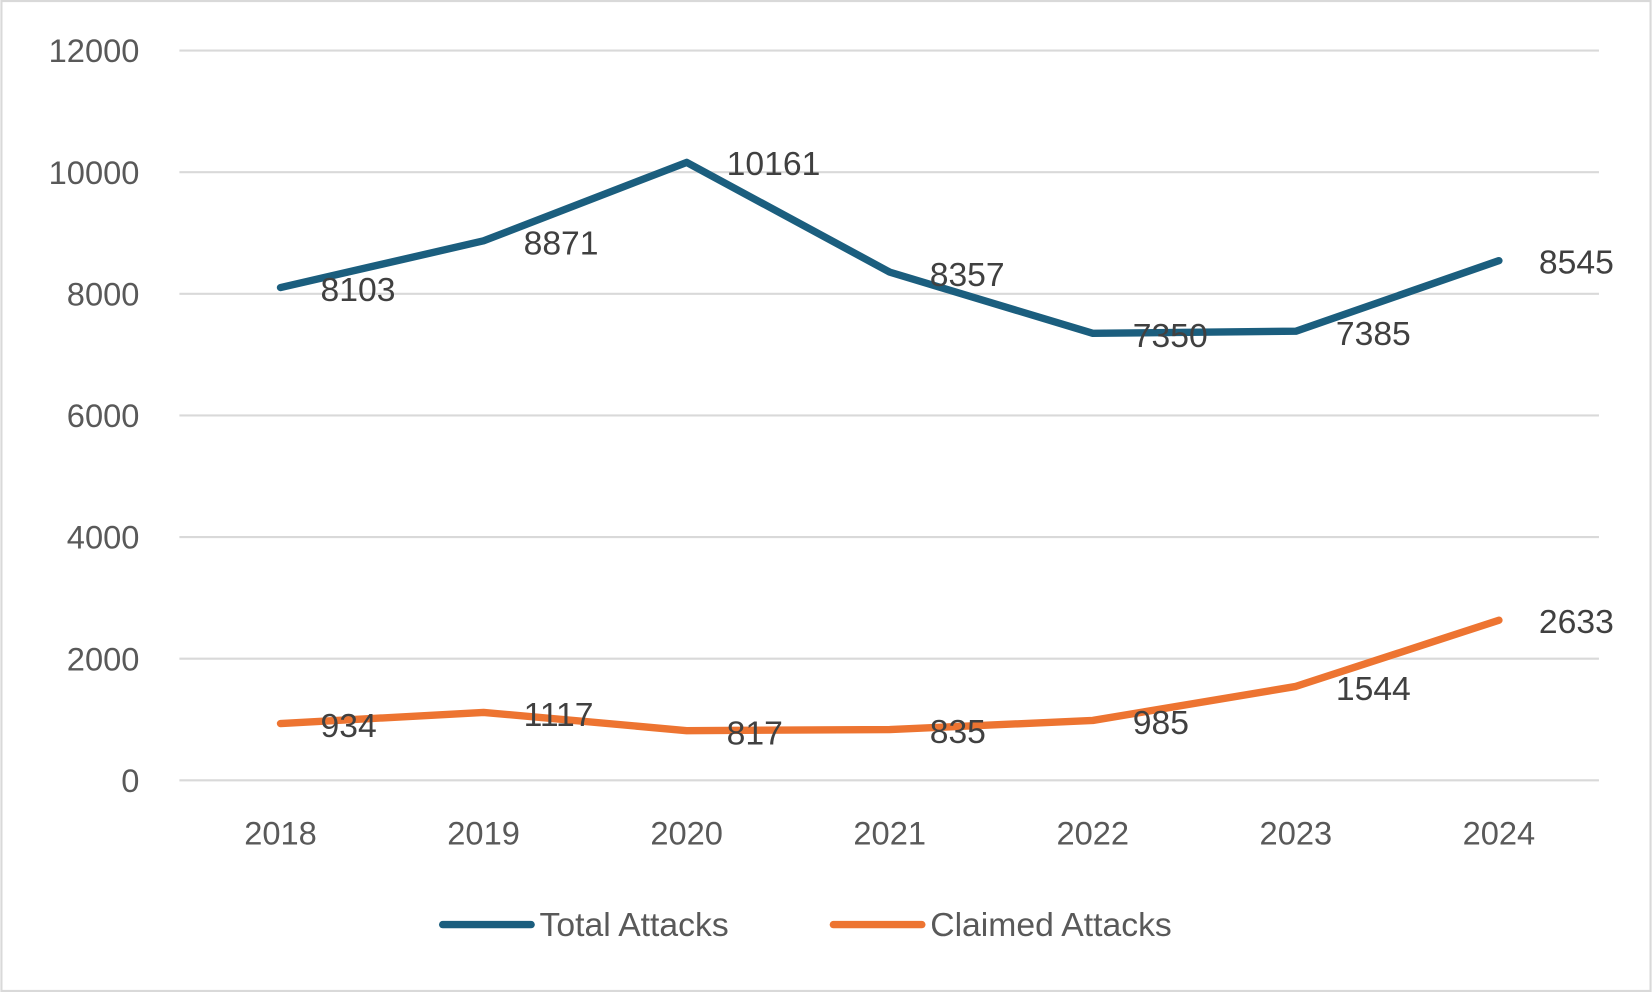  I want to click on series-line-claimed-attacks, so click(889, 675).